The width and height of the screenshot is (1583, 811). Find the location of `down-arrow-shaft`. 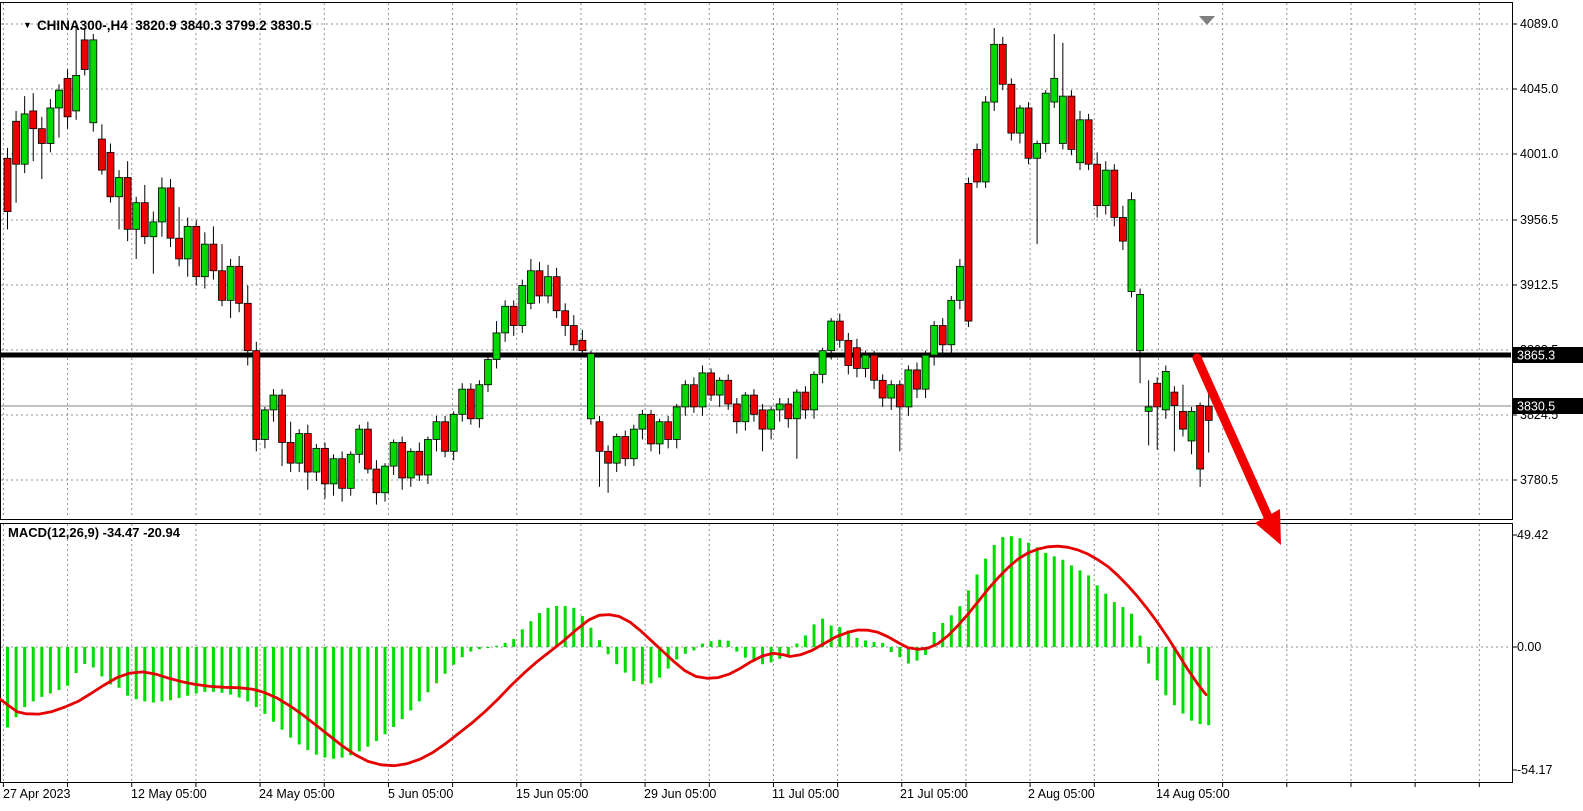

down-arrow-shaft is located at coordinates (1233, 438).